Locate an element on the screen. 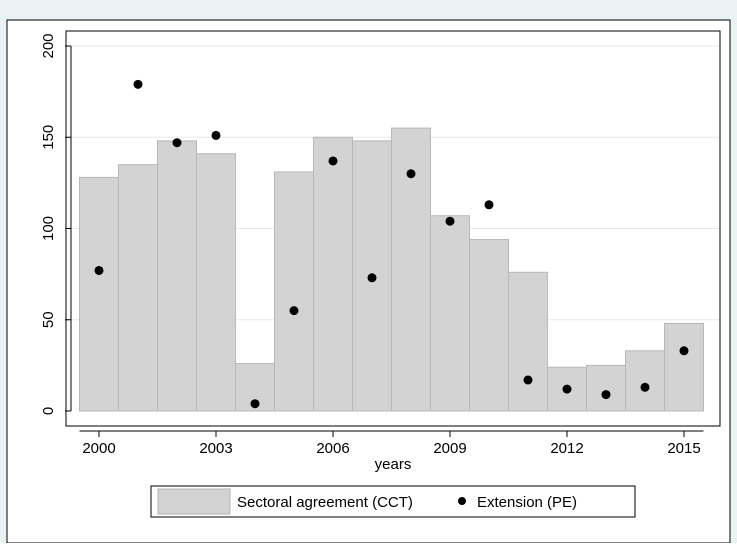  x-tick-label: 2015 is located at coordinates (683, 448).